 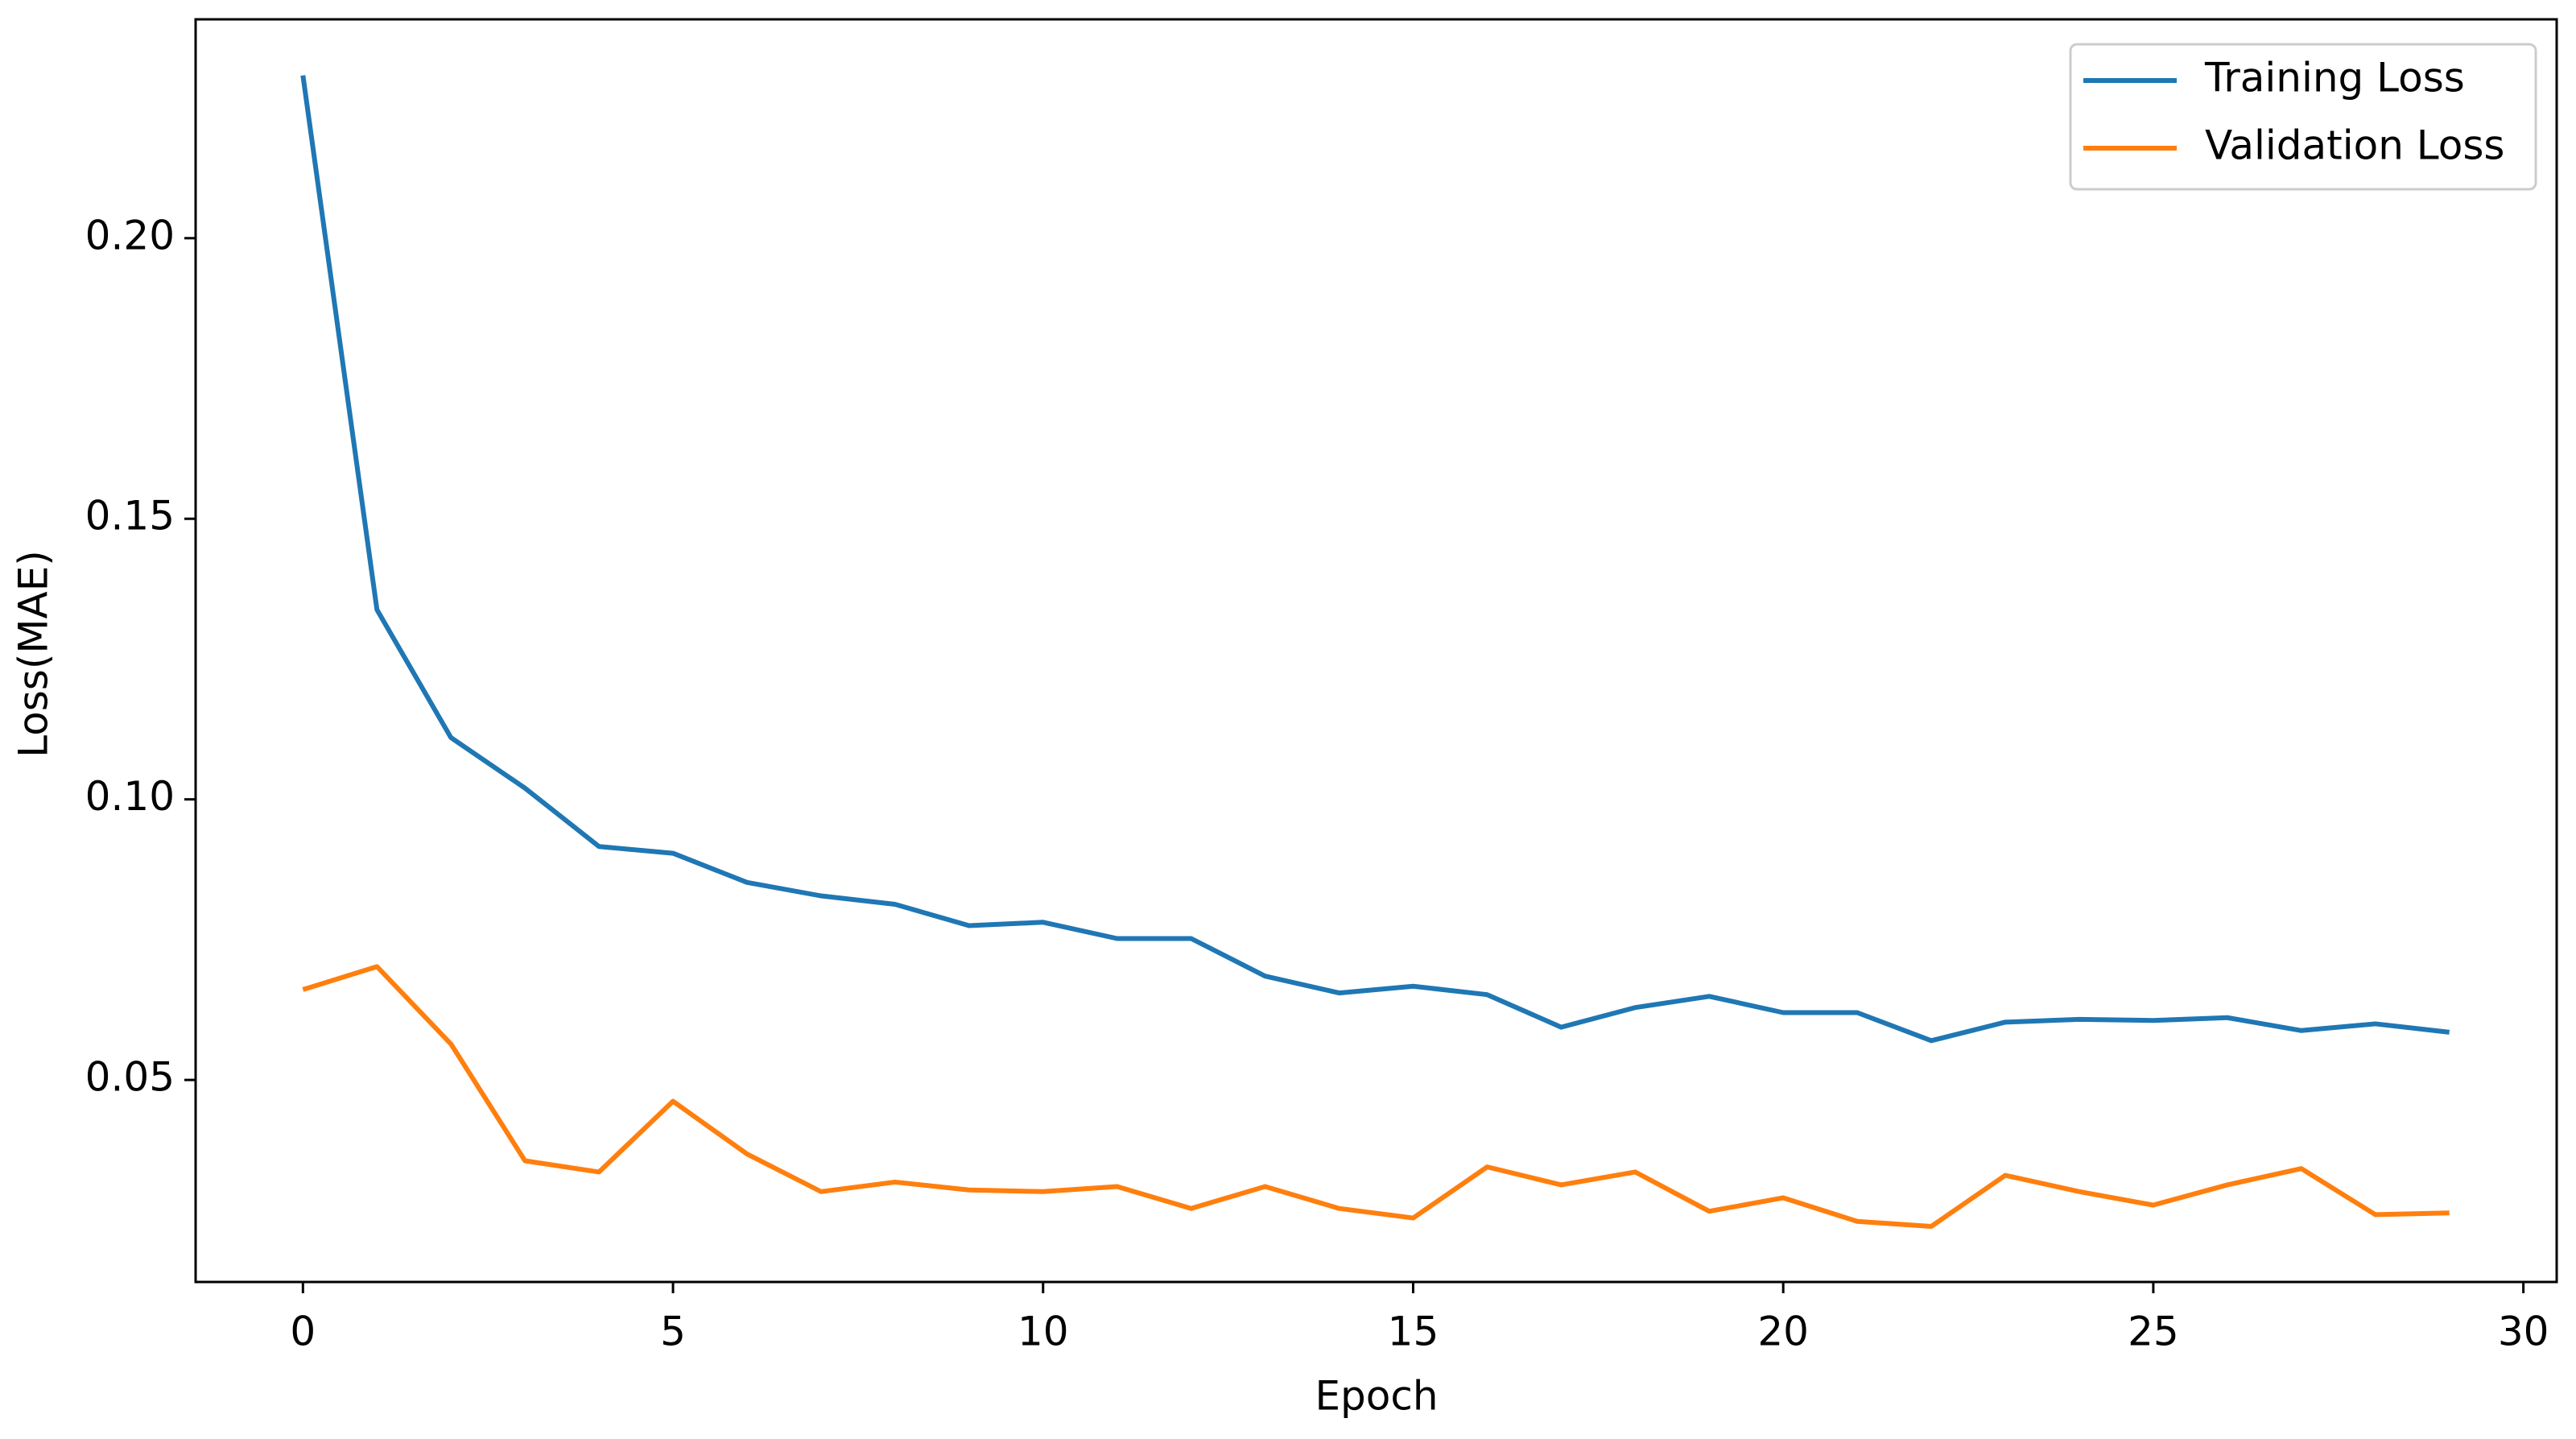 What do you see at coordinates (1376, 1396) in the screenshot?
I see `x-axis-label: Epoch` at bounding box center [1376, 1396].